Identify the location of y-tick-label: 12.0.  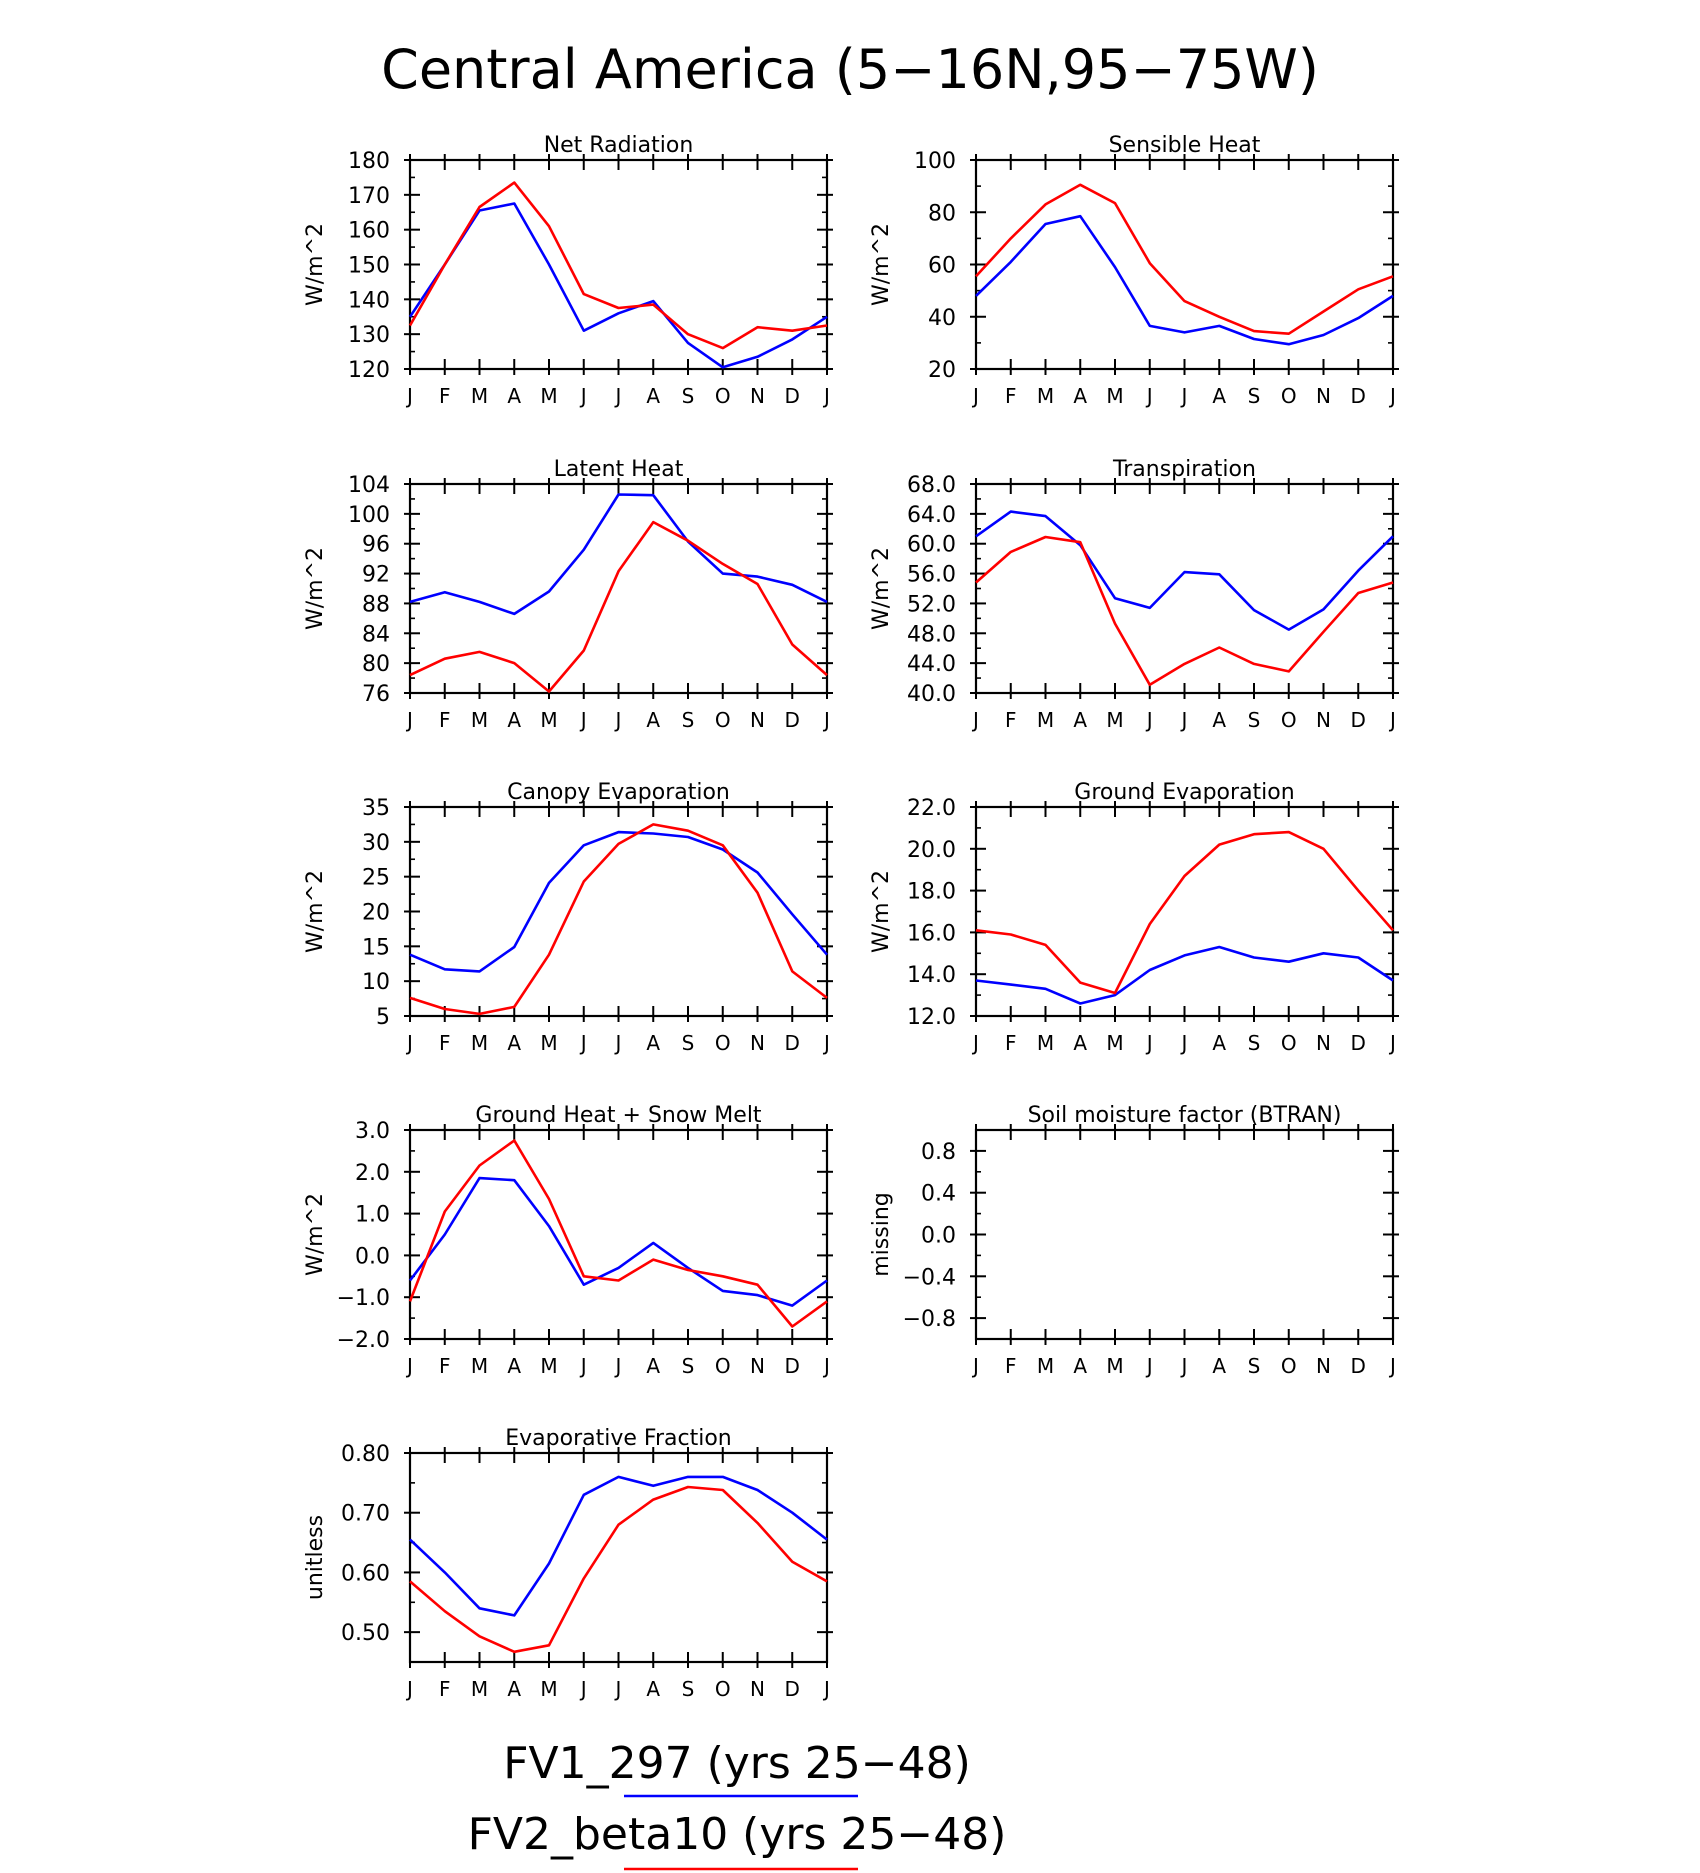
(931, 1017).